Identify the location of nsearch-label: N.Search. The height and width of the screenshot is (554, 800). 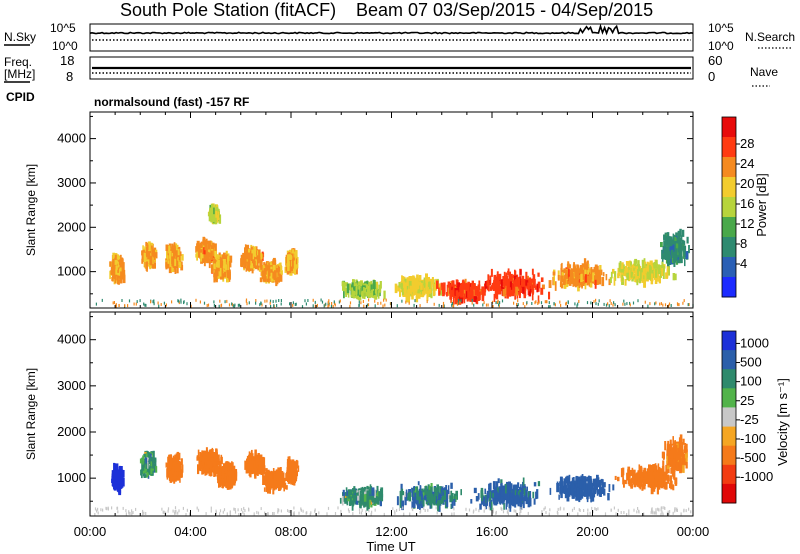
(770, 37).